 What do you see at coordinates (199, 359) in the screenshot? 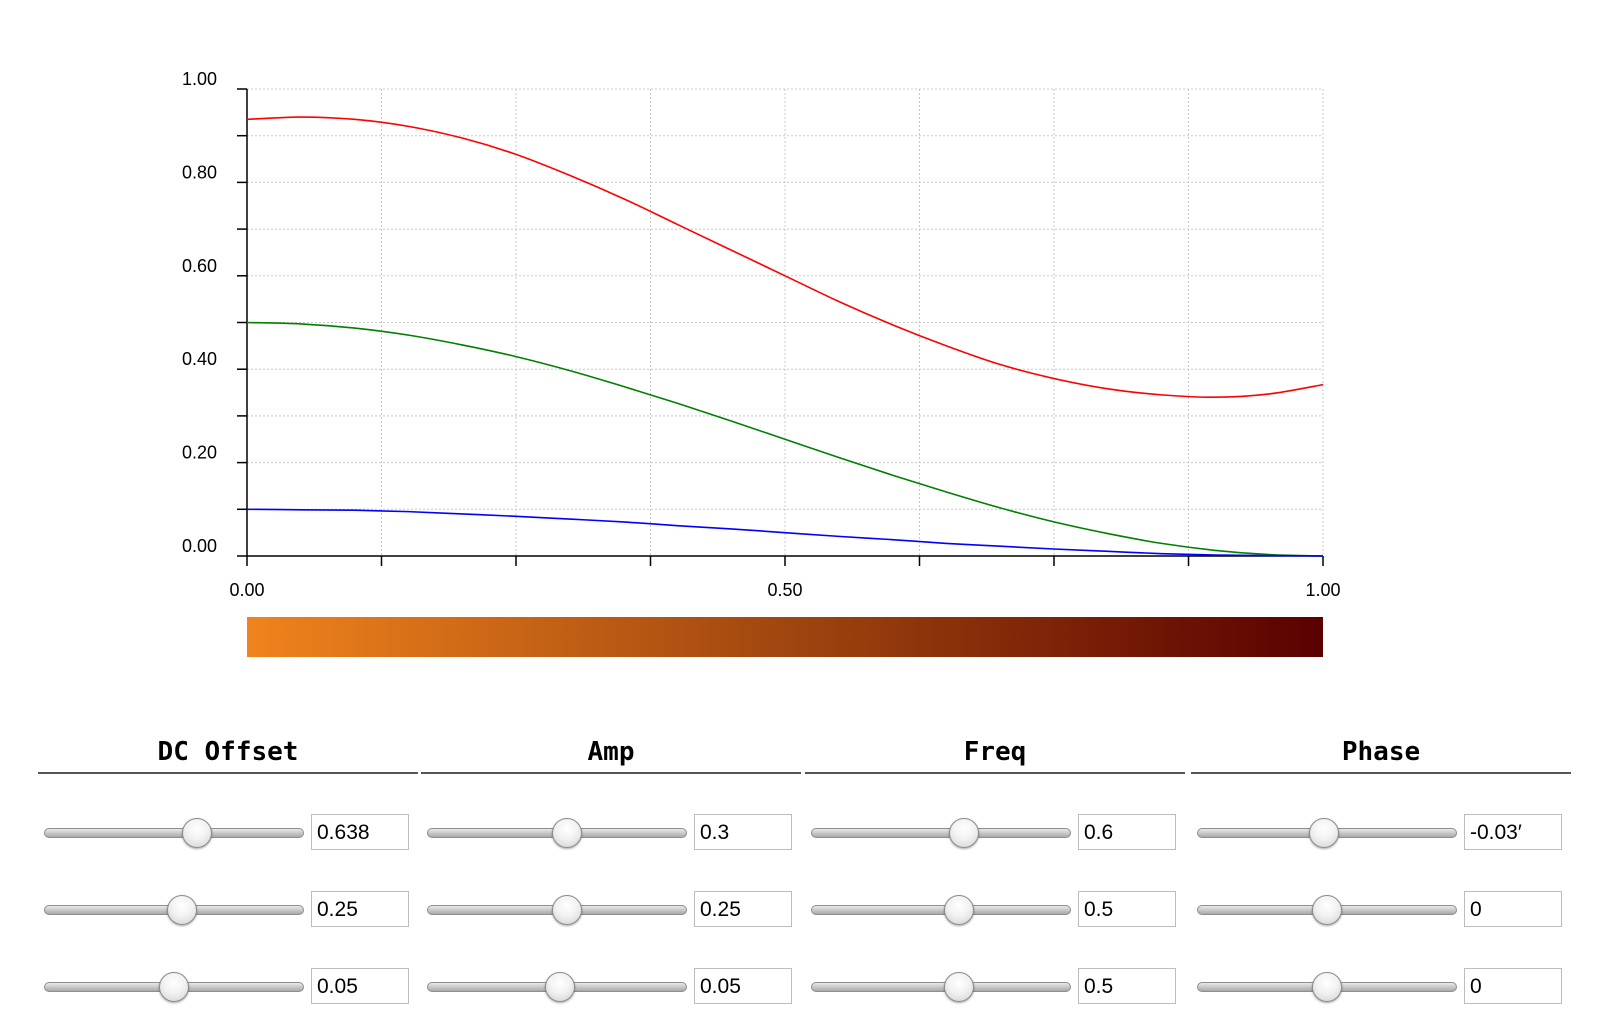
I see `y-tick-label: 0.40` at bounding box center [199, 359].